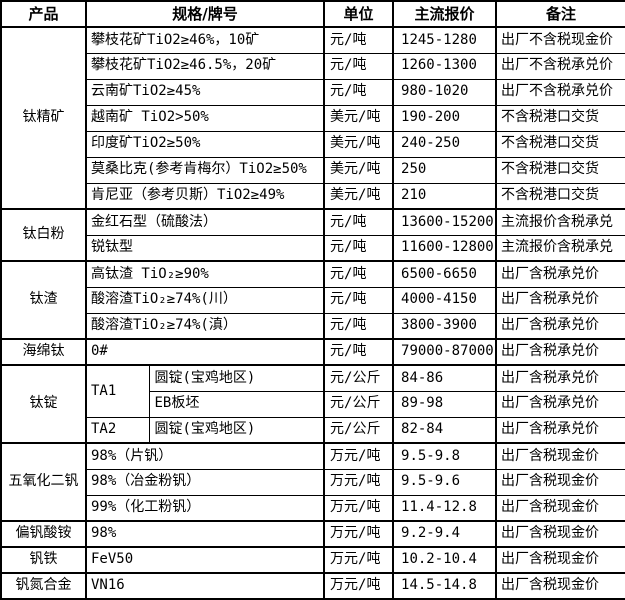  I want to click on spec-cell: EB板坯, so click(237, 404).